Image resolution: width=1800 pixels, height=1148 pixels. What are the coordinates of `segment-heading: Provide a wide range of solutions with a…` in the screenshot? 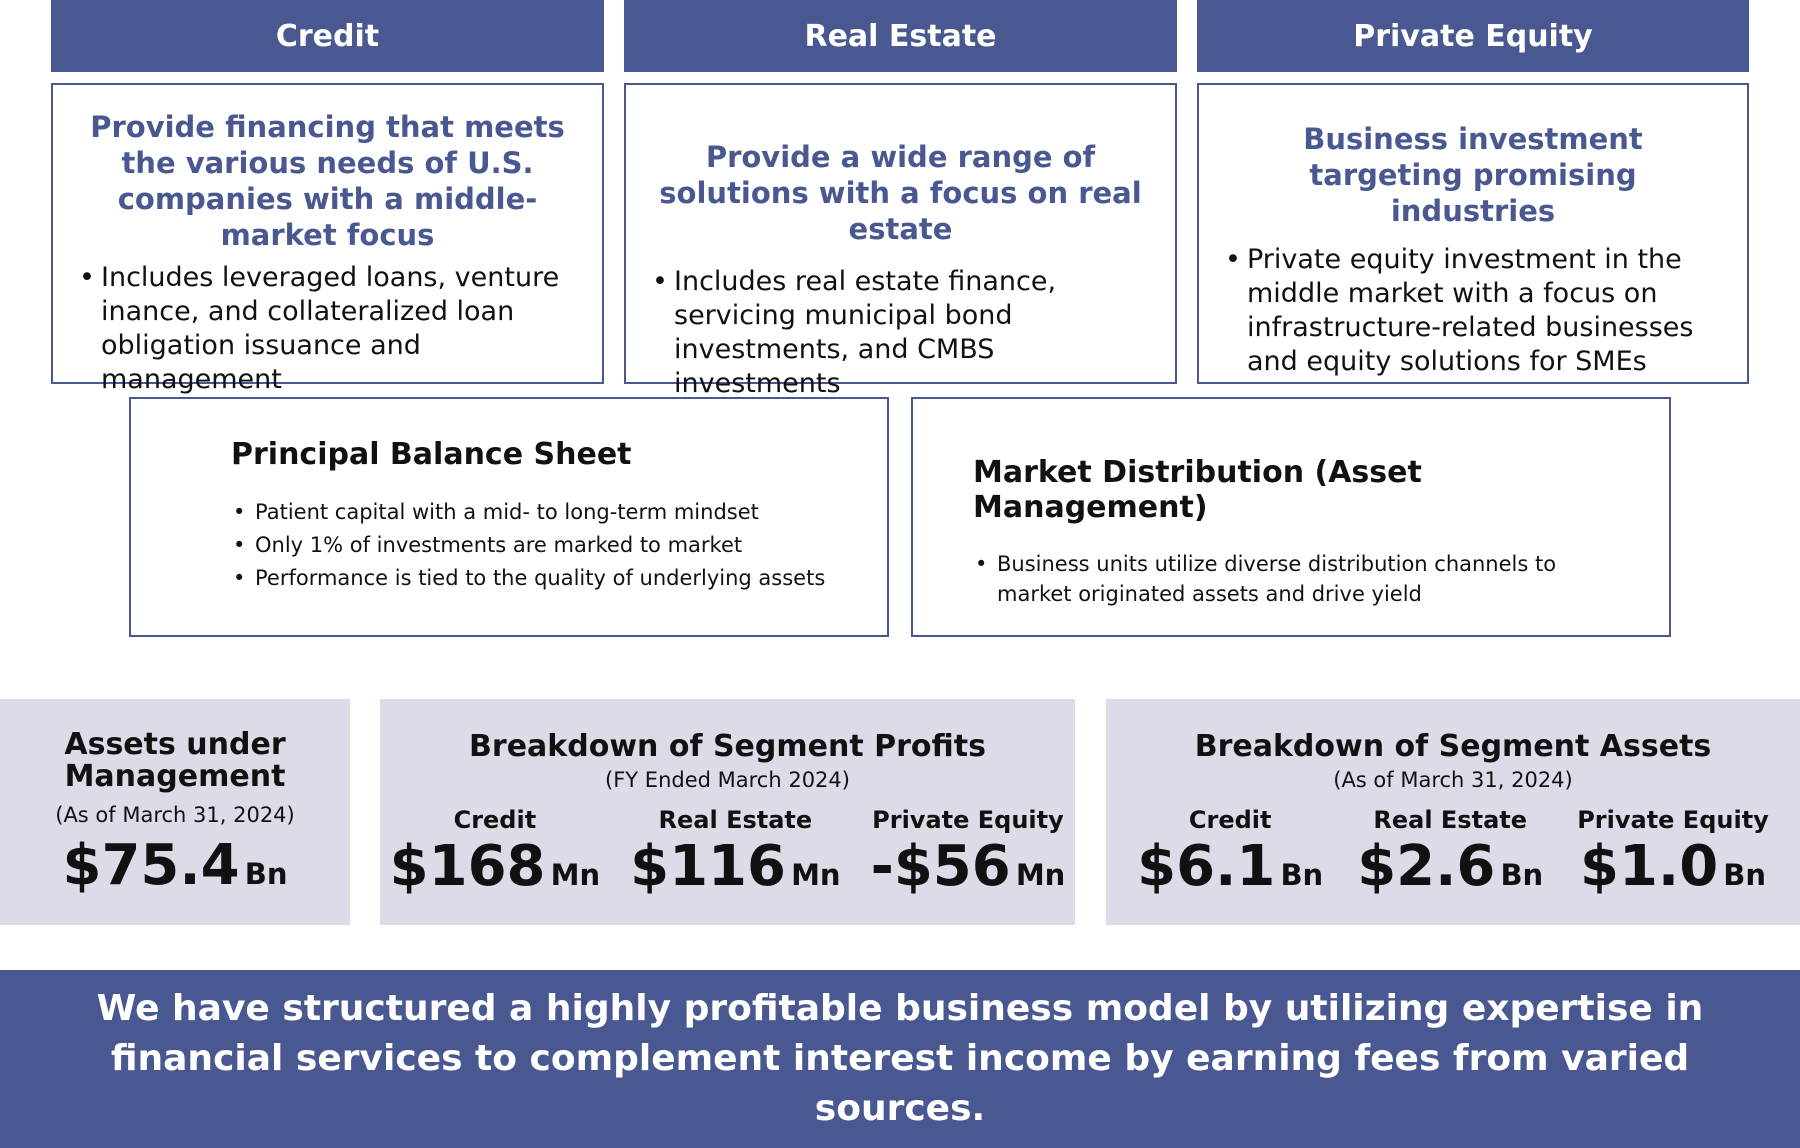 It's located at (900, 193).